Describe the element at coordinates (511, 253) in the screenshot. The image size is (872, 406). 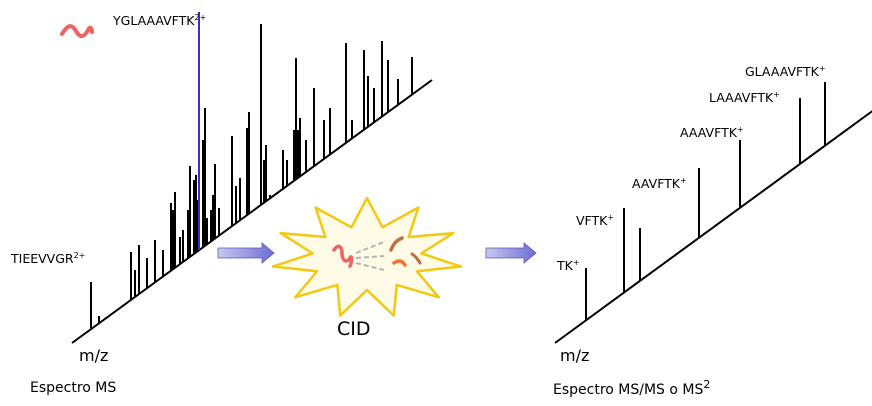
I see `arrow-to-ms2` at that location.